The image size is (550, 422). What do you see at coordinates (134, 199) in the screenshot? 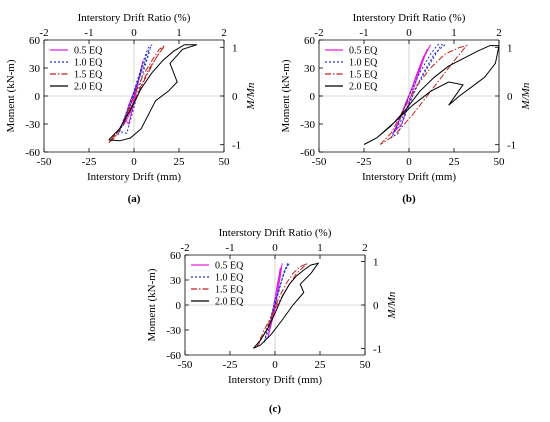
I see `panel-label: (a)` at bounding box center [134, 199].